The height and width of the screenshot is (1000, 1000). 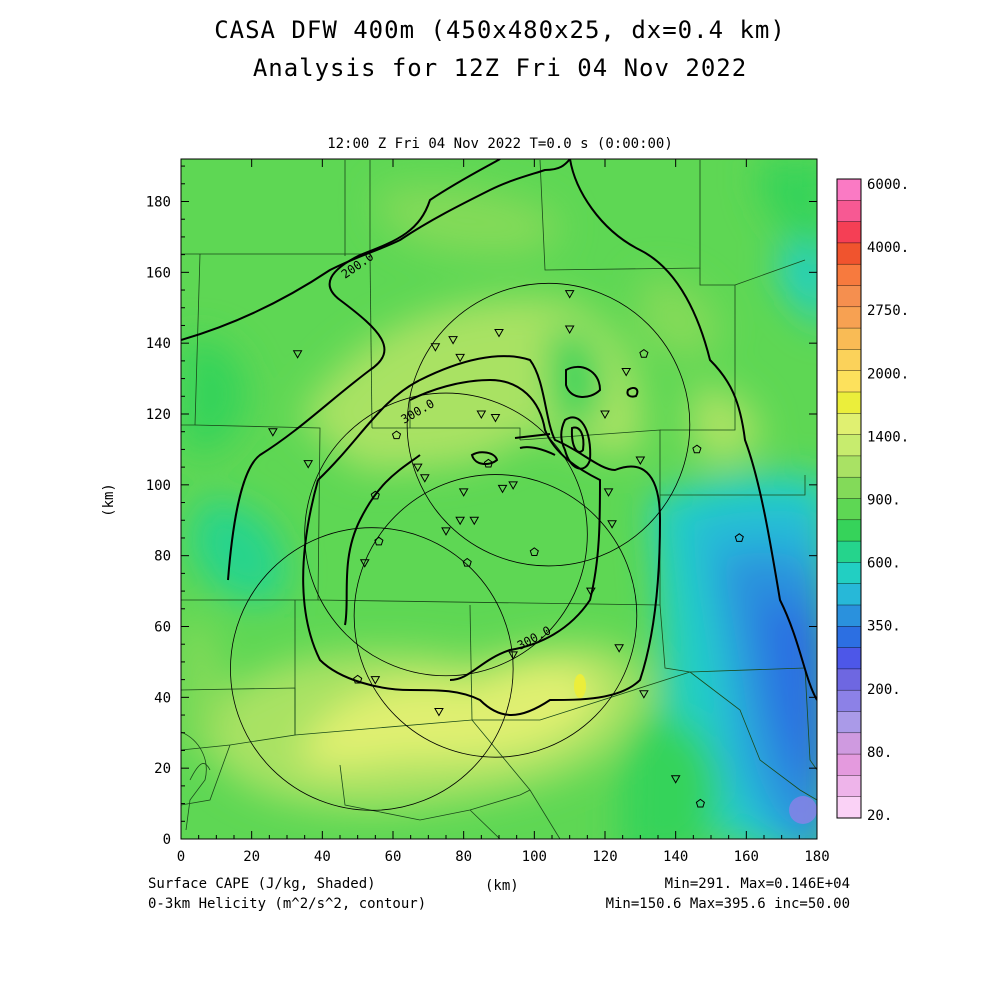 What do you see at coordinates (109, 500) in the screenshot?
I see `y-axis-label: (km)` at bounding box center [109, 500].